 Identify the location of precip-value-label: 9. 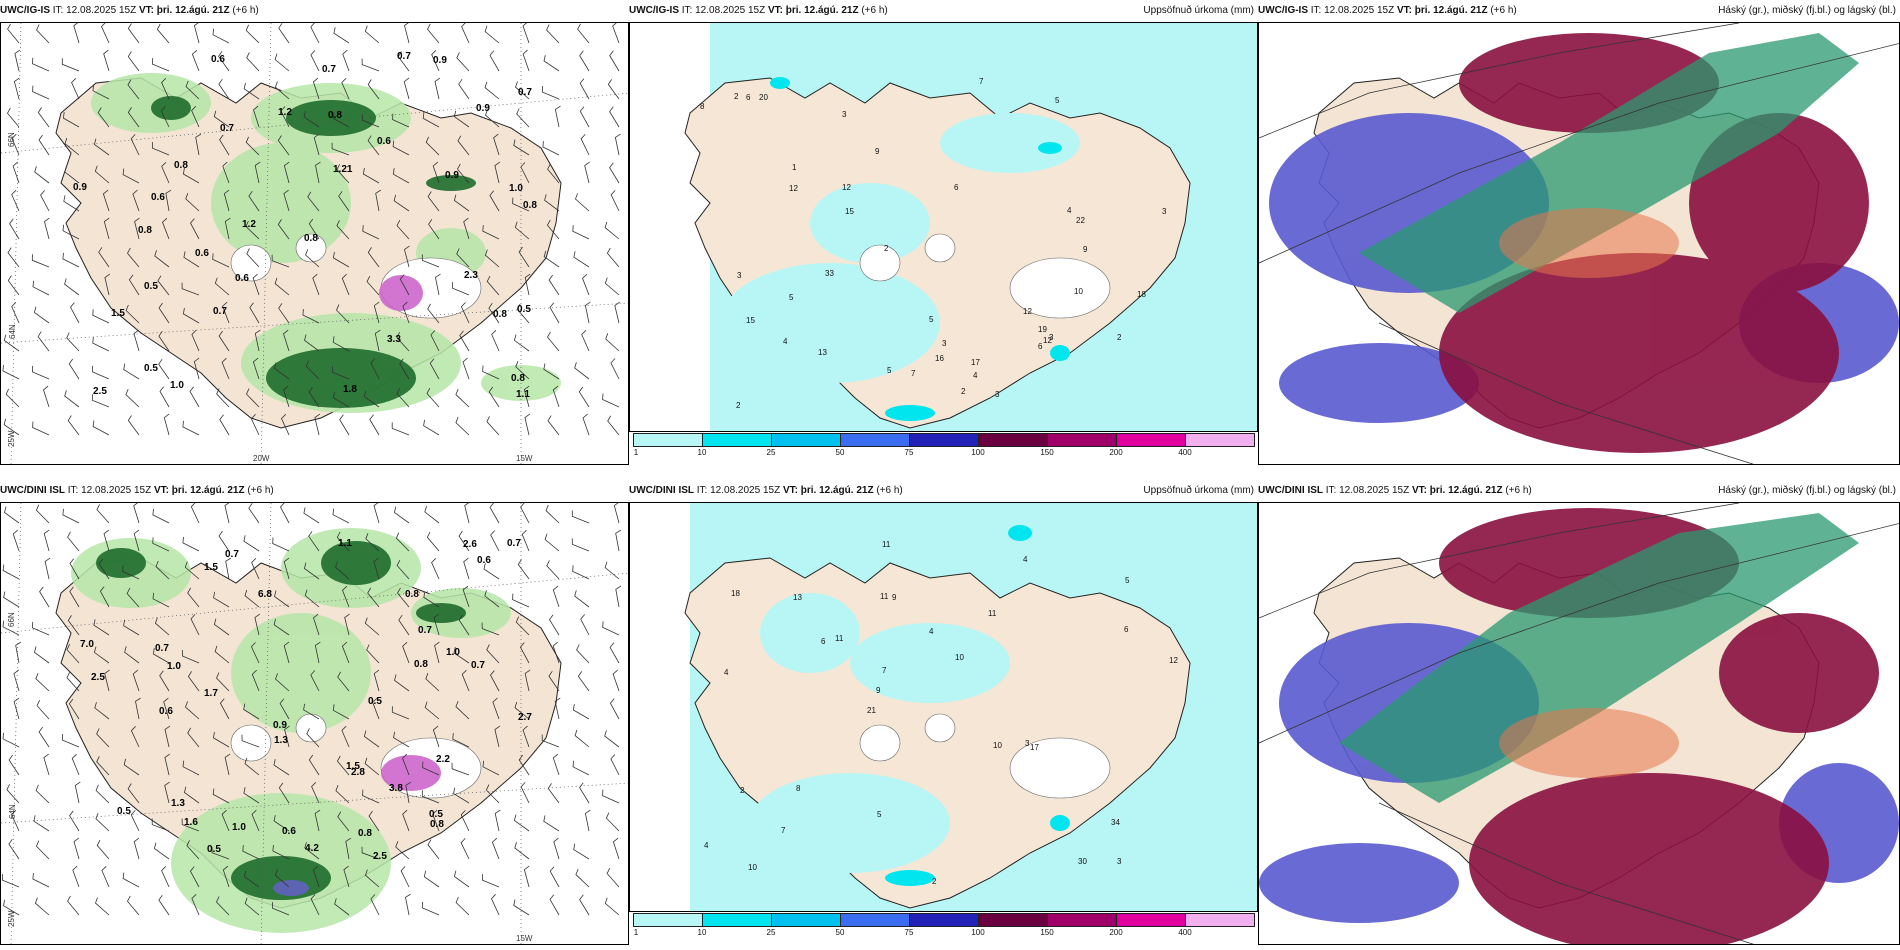
(894, 597).